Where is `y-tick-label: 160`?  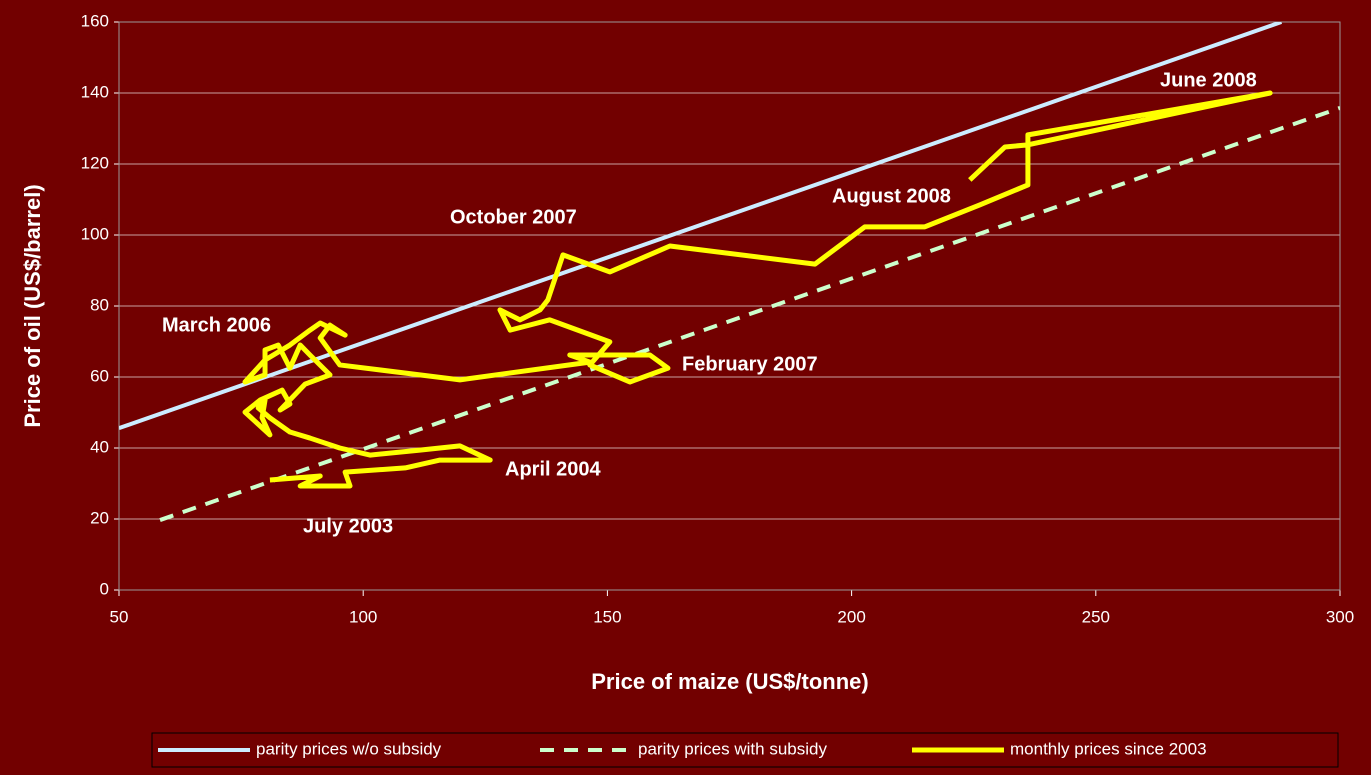
y-tick-label: 160 is located at coordinates (95, 20).